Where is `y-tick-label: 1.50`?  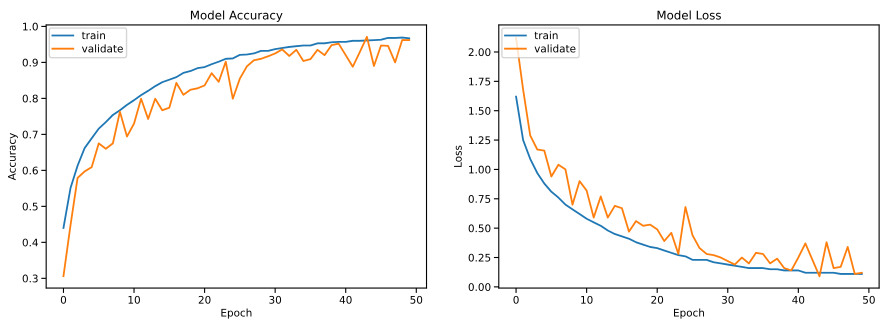
y-tick-label: 1.50 is located at coordinates (479, 110).